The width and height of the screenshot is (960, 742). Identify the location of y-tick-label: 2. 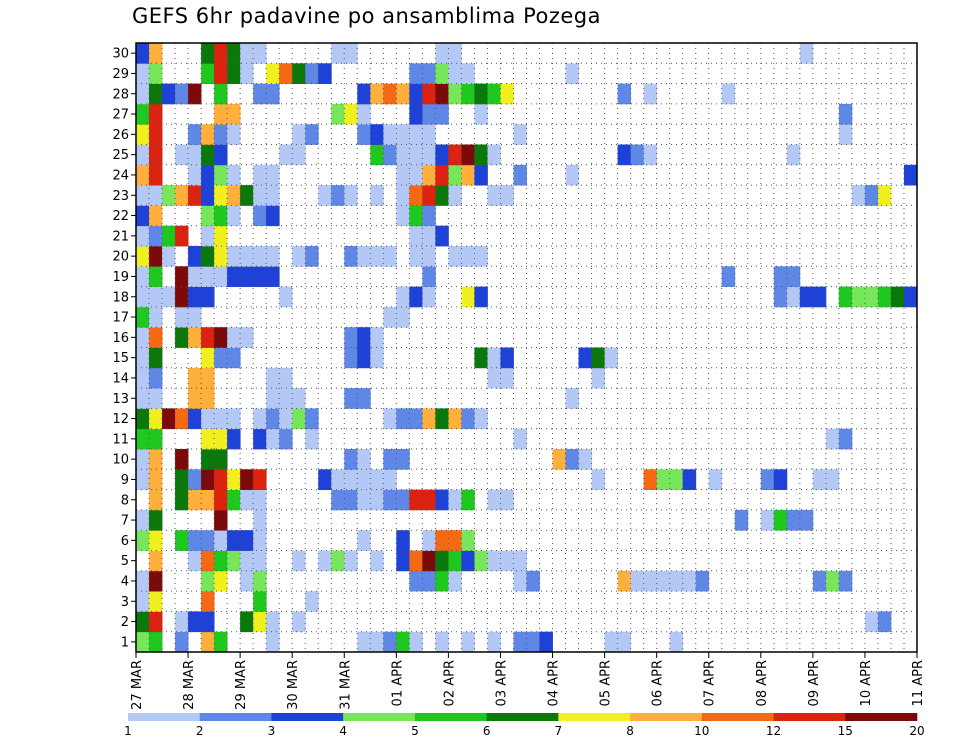
(125, 622).